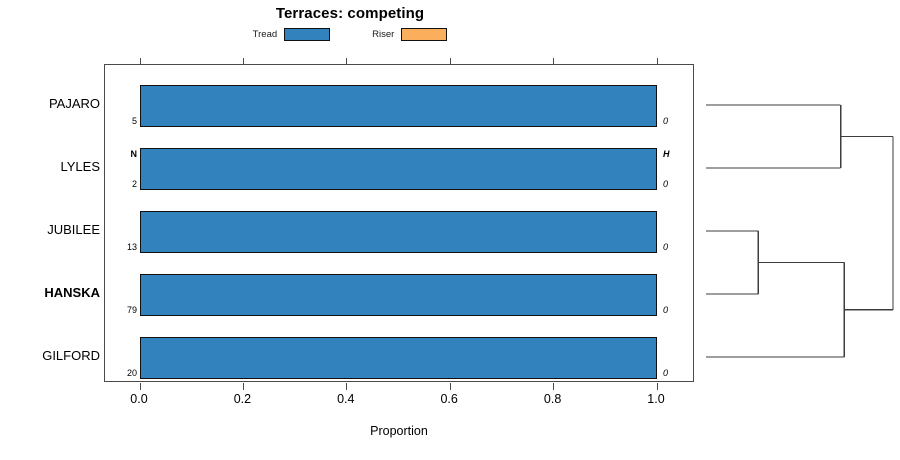 This screenshot has width=900, height=460. I want to click on page-title: Terraces: competing, so click(350, 13).